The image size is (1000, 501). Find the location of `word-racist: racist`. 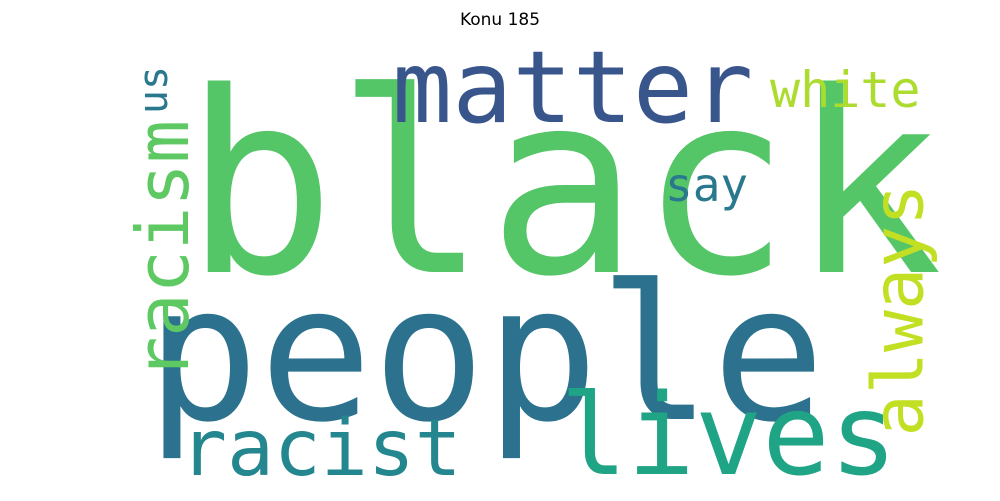

word-racist: racist is located at coordinates (321, 449).